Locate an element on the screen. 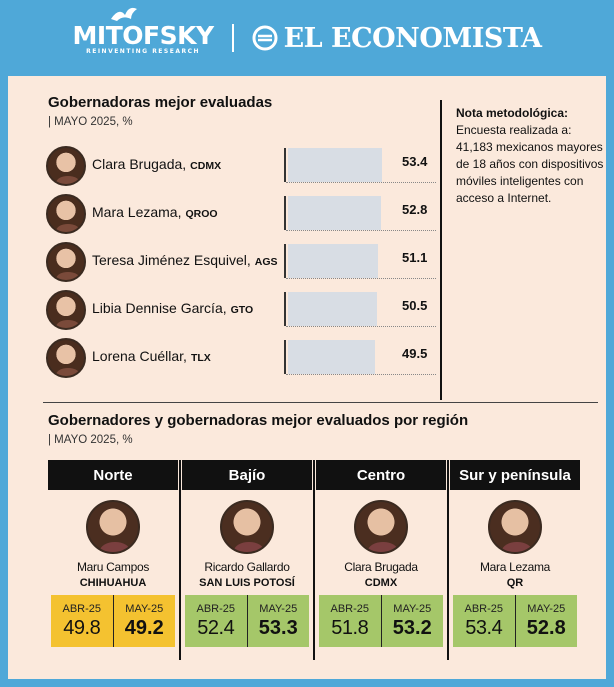 This screenshot has width=614, height=687. gov-row: Lorena Cuéllar, TLX 49.5 is located at coordinates (241, 358).